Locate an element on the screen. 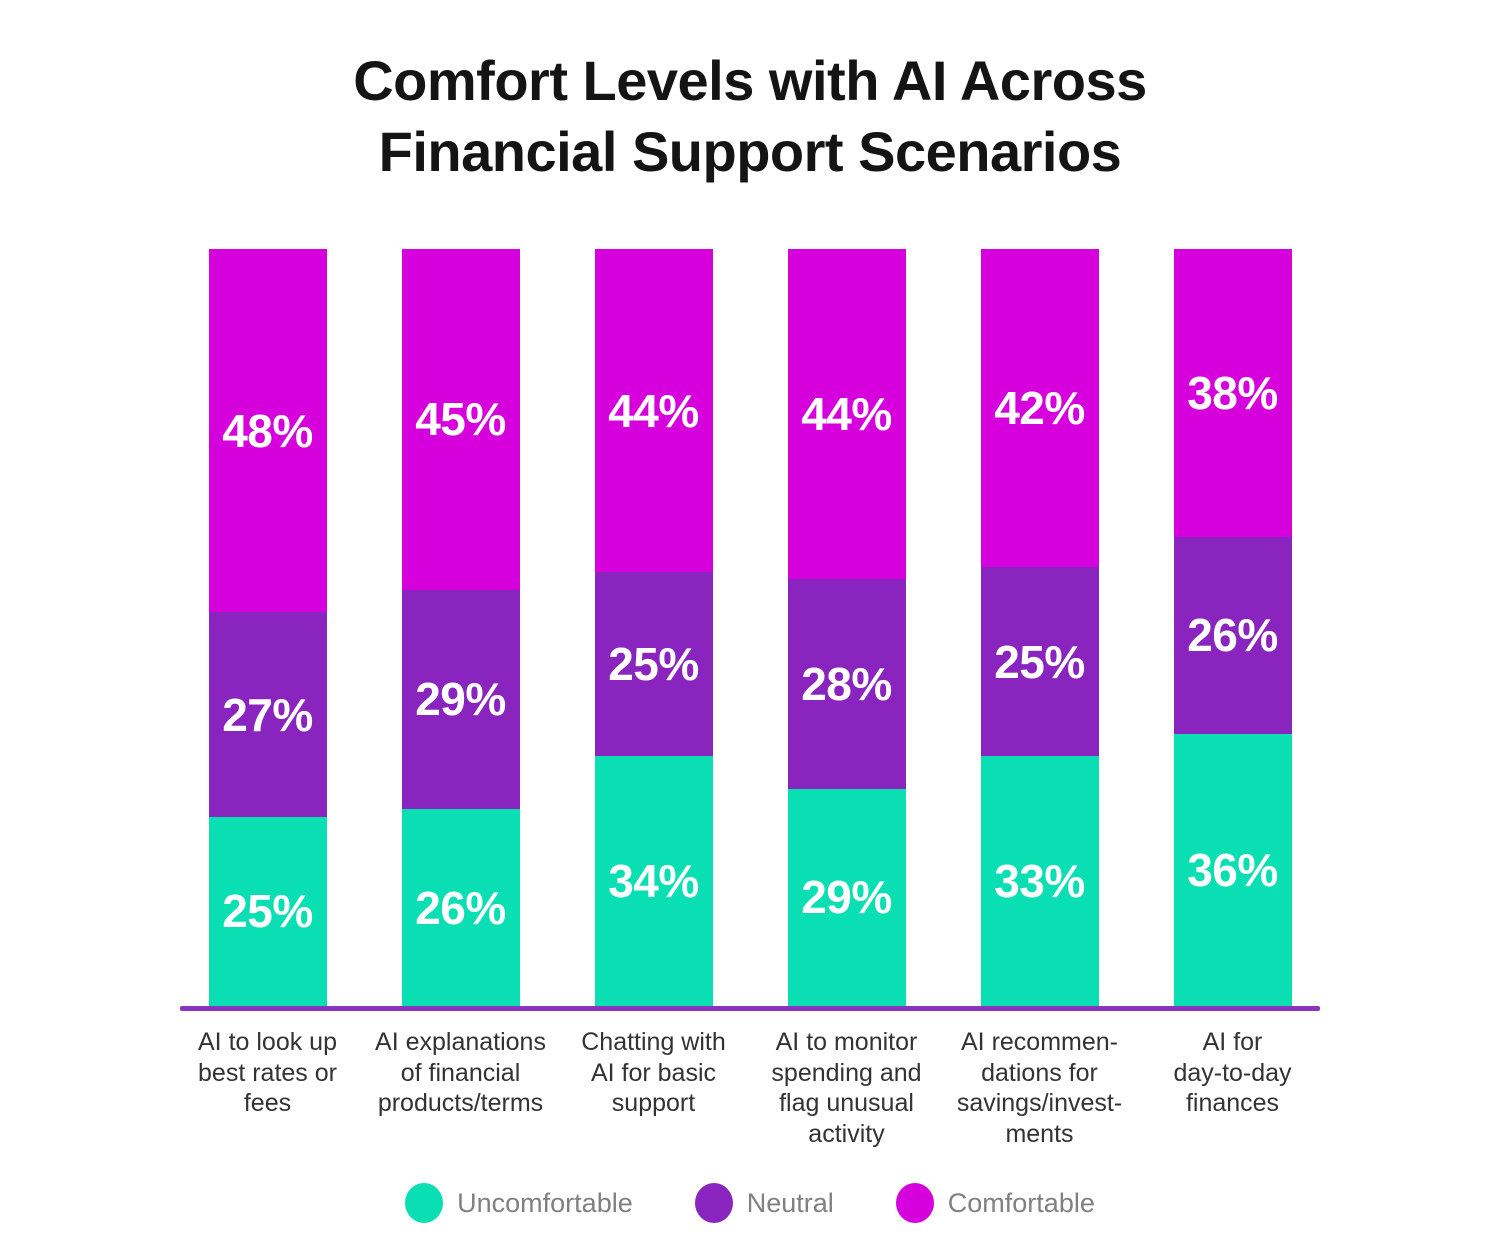 Image resolution: width=1500 pixels, height=1251 pixels. stacked-bar: 45% 29% 26% is located at coordinates (460, 628).